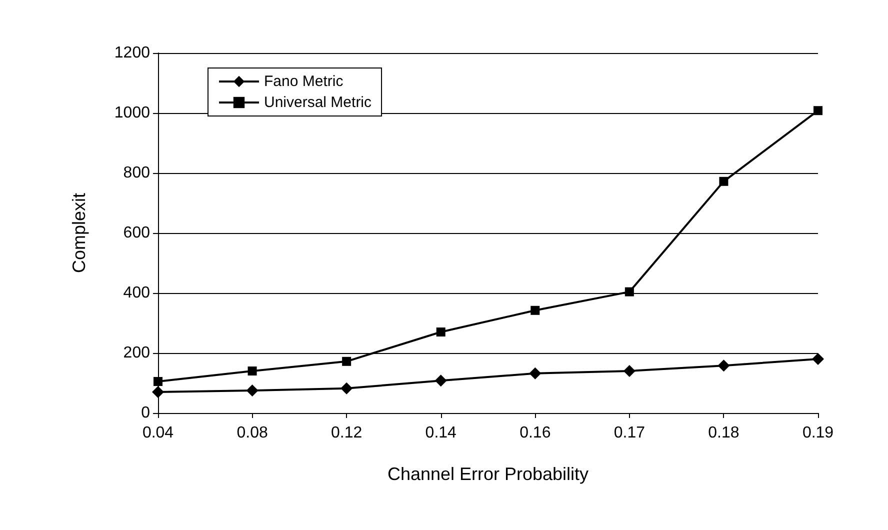 The height and width of the screenshot is (530, 888). What do you see at coordinates (136, 233) in the screenshot?
I see `y-tick-label: 600` at bounding box center [136, 233].